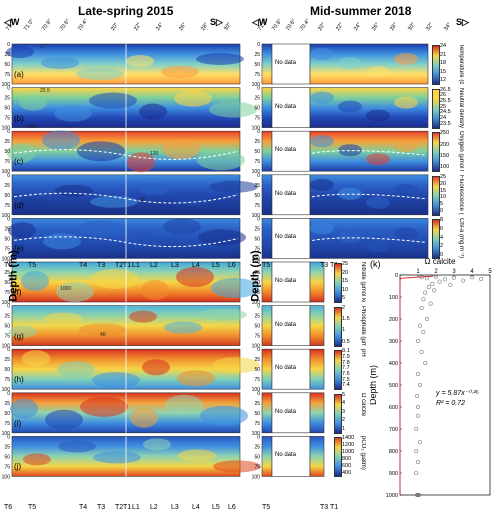 The image size is (500, 517). Describe the element at coordinates (443, 63) in the screenshot. I see `colorbar-ticks: 24 21 18 15 12` at that location.